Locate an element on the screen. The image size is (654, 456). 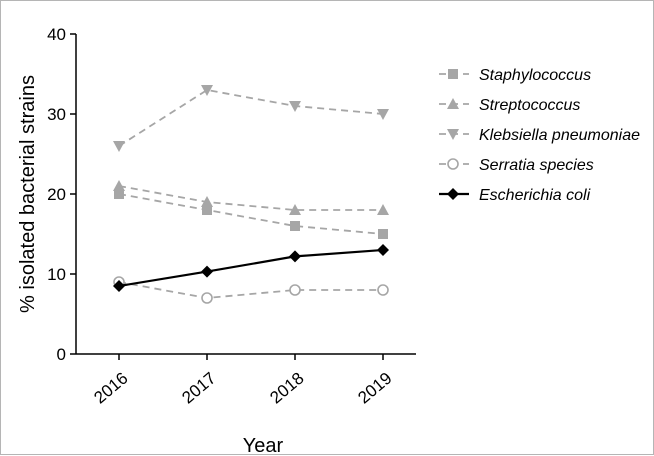
legend-label: Staphylococcus is located at coordinates (535, 75).